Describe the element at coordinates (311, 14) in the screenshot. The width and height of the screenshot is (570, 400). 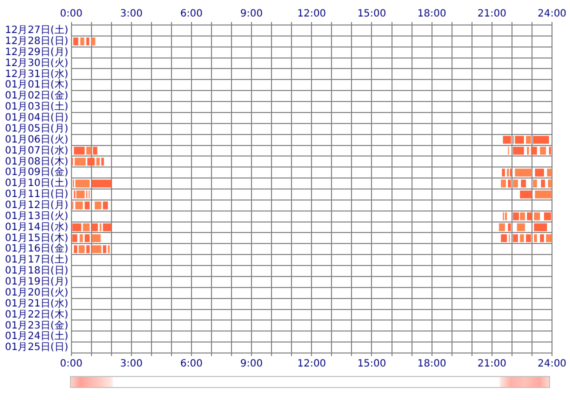
I see `x-tick-label: 12:00` at that location.